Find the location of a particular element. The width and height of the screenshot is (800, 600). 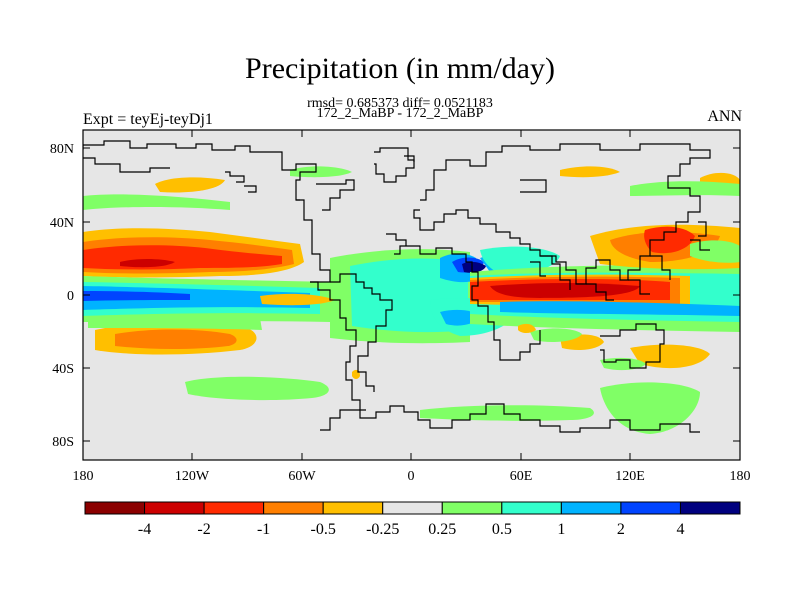

longitude-labels: 180 120W 60W 0 60E 120E 180 is located at coordinates (412, 476).